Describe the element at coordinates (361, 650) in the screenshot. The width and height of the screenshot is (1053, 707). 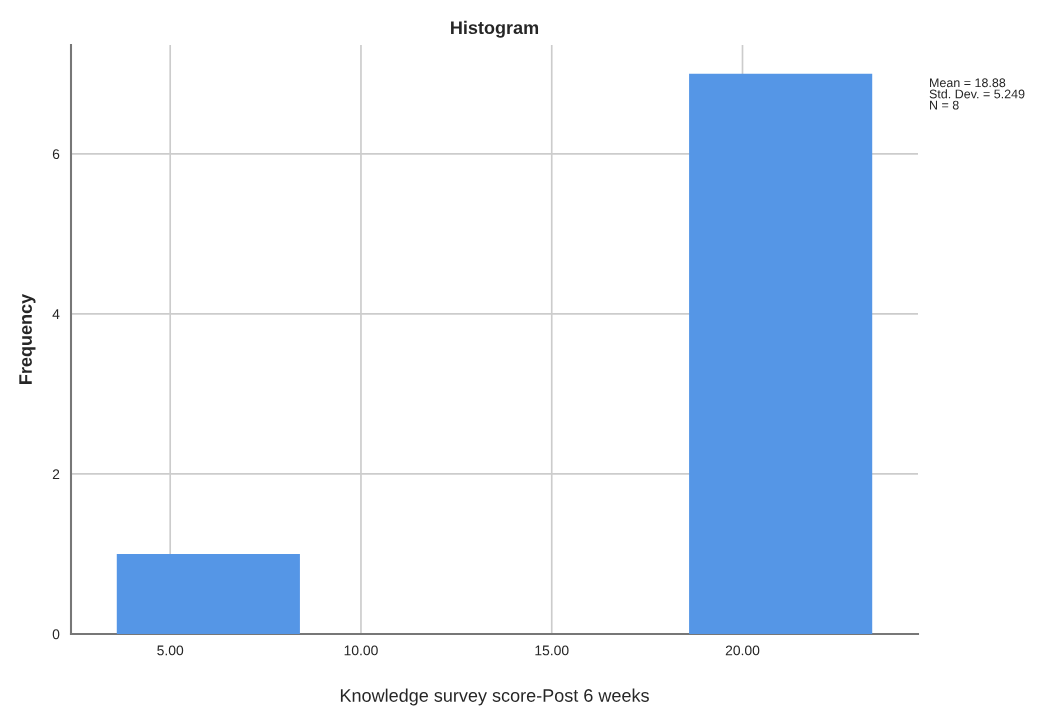
I see `x-tick-label: 10.00` at that location.